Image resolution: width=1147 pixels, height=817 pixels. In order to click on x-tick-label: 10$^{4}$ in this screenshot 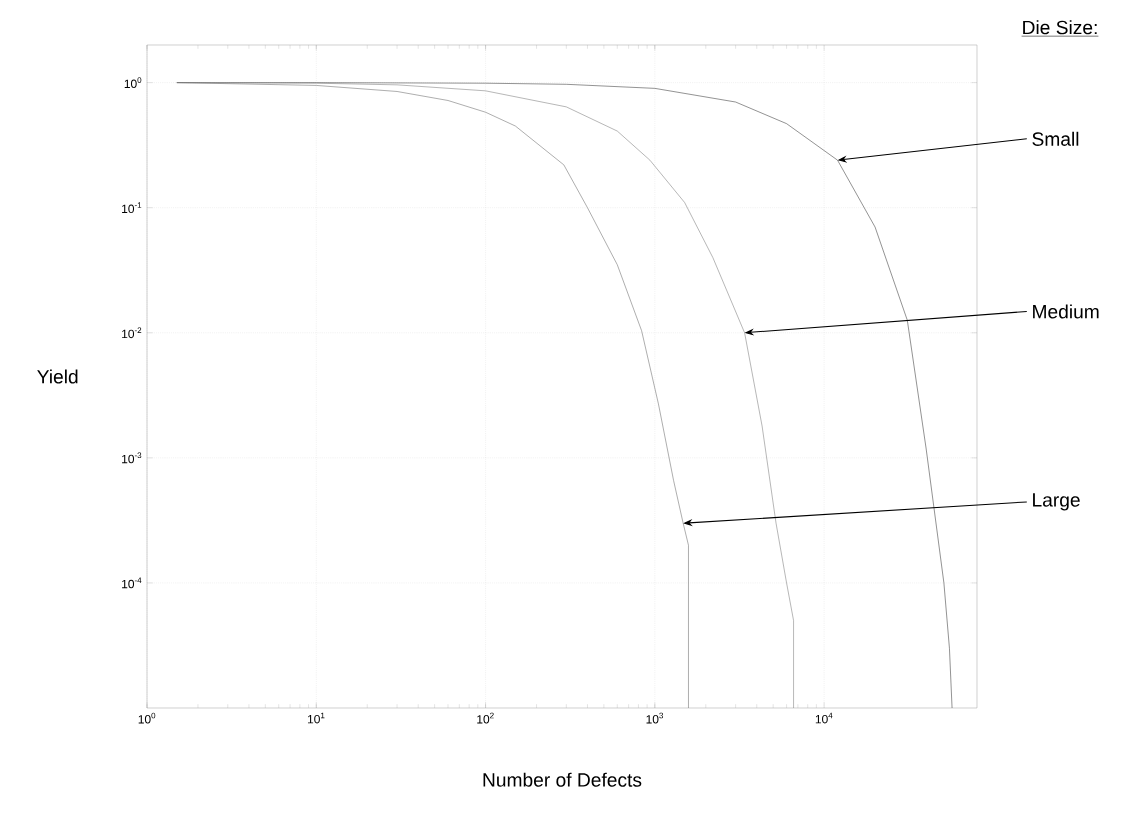, I will do `click(824, 718)`.